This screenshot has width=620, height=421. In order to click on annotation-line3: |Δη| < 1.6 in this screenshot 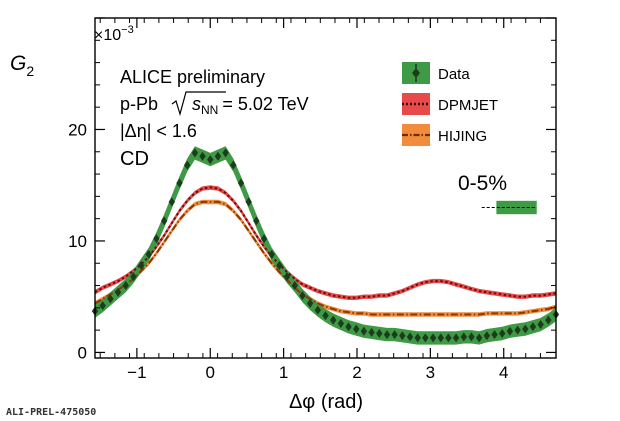, I will do `click(158, 131)`.